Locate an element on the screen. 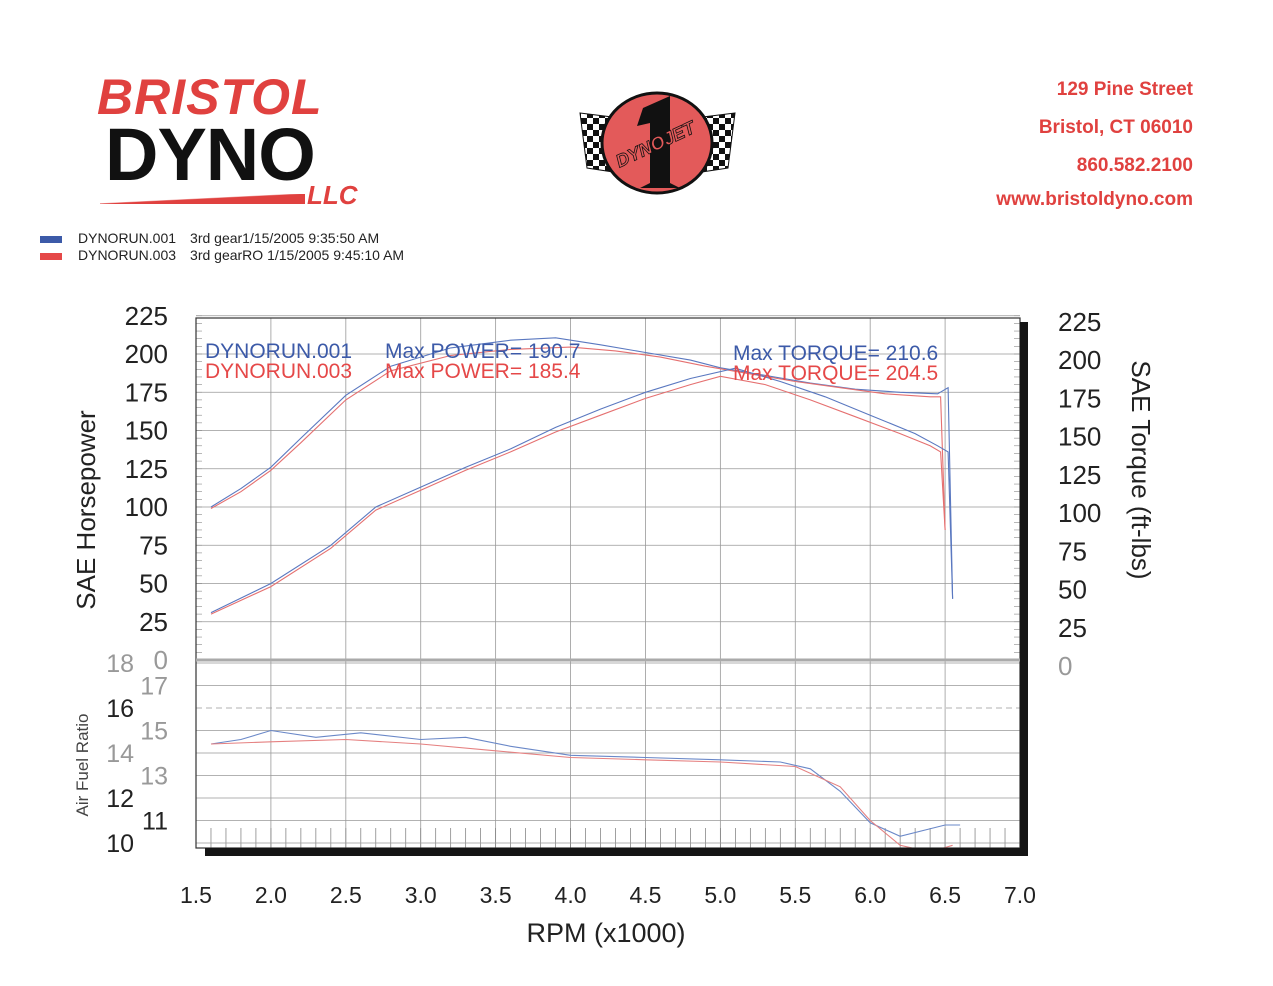 The image size is (1273, 986). logo-bristol: BRISTOL is located at coordinates (210, 97).